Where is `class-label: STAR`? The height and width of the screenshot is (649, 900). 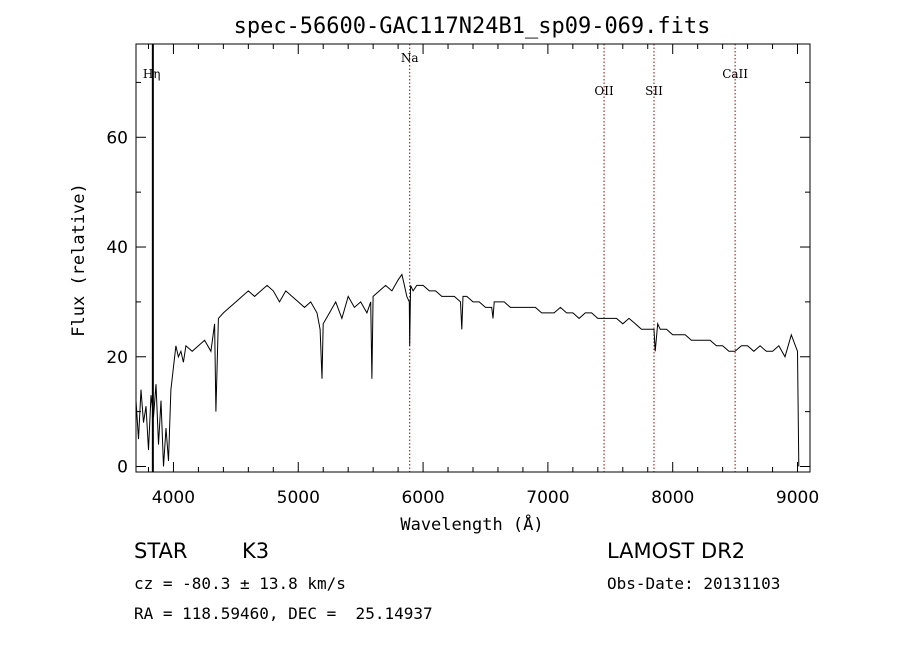
class-label: STAR is located at coordinates (161, 551).